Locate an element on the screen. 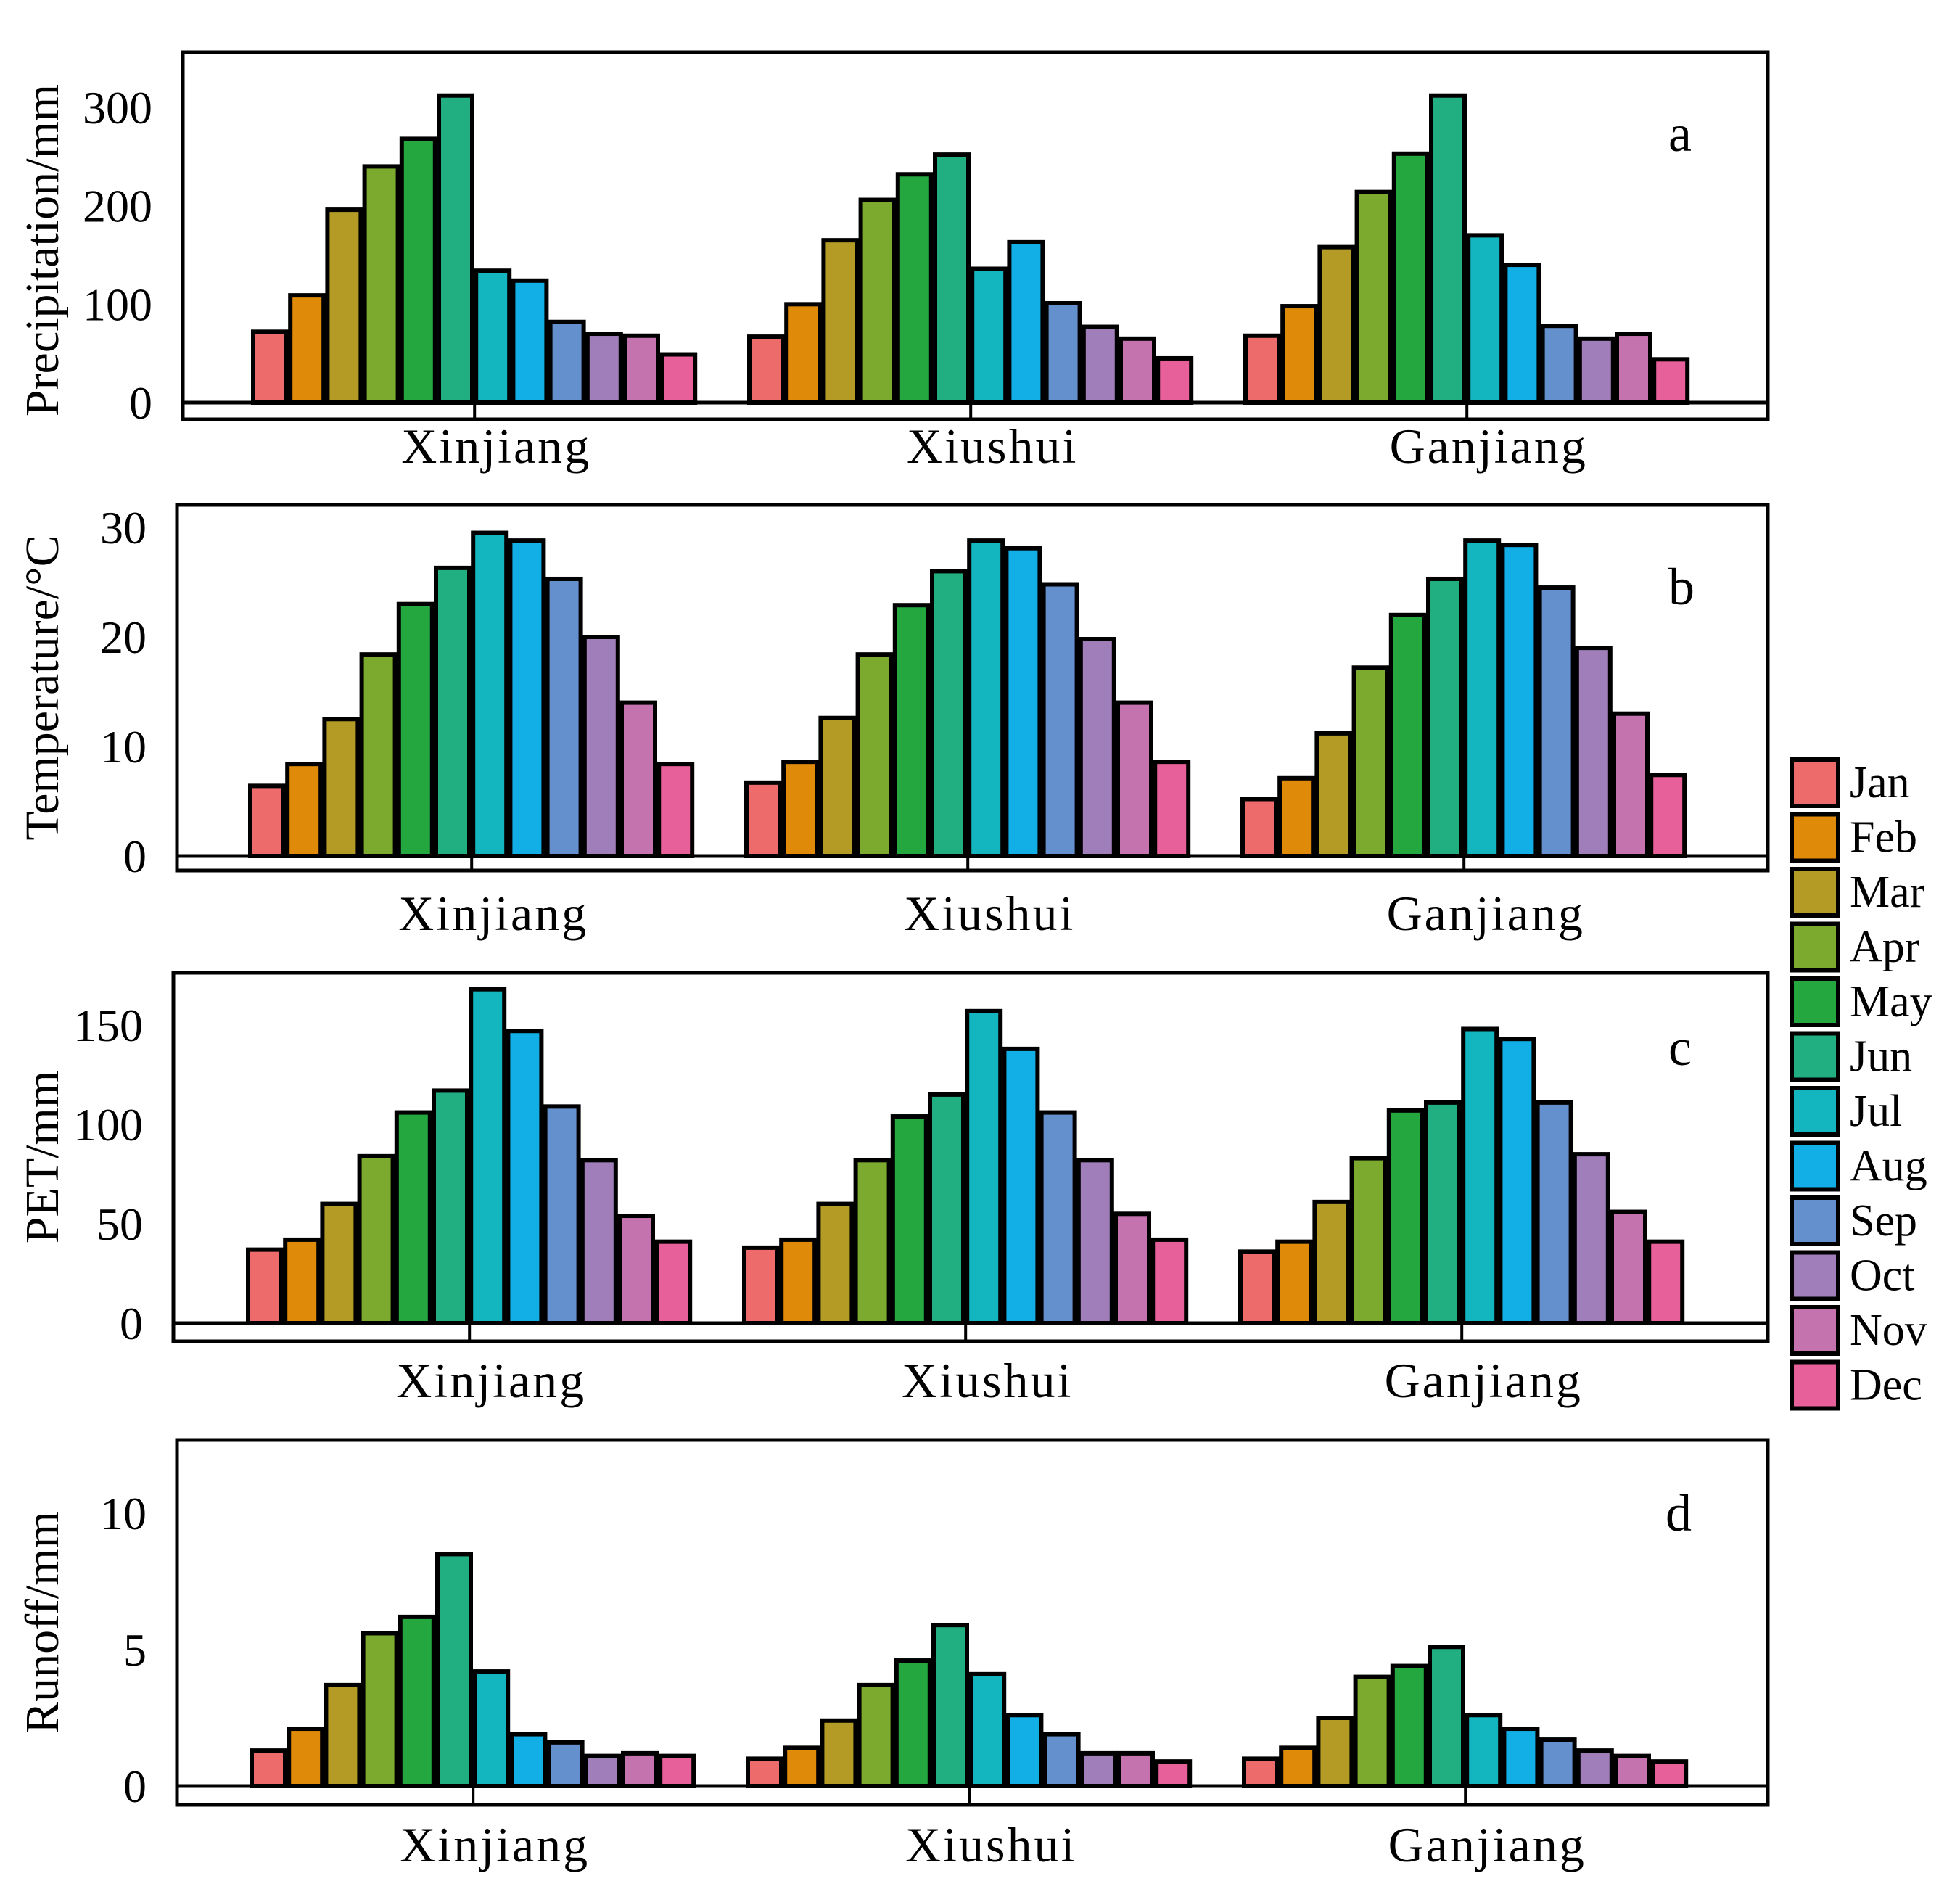 The height and width of the screenshot is (1889, 1960). y-tick-label: 300 is located at coordinates (117, 107).